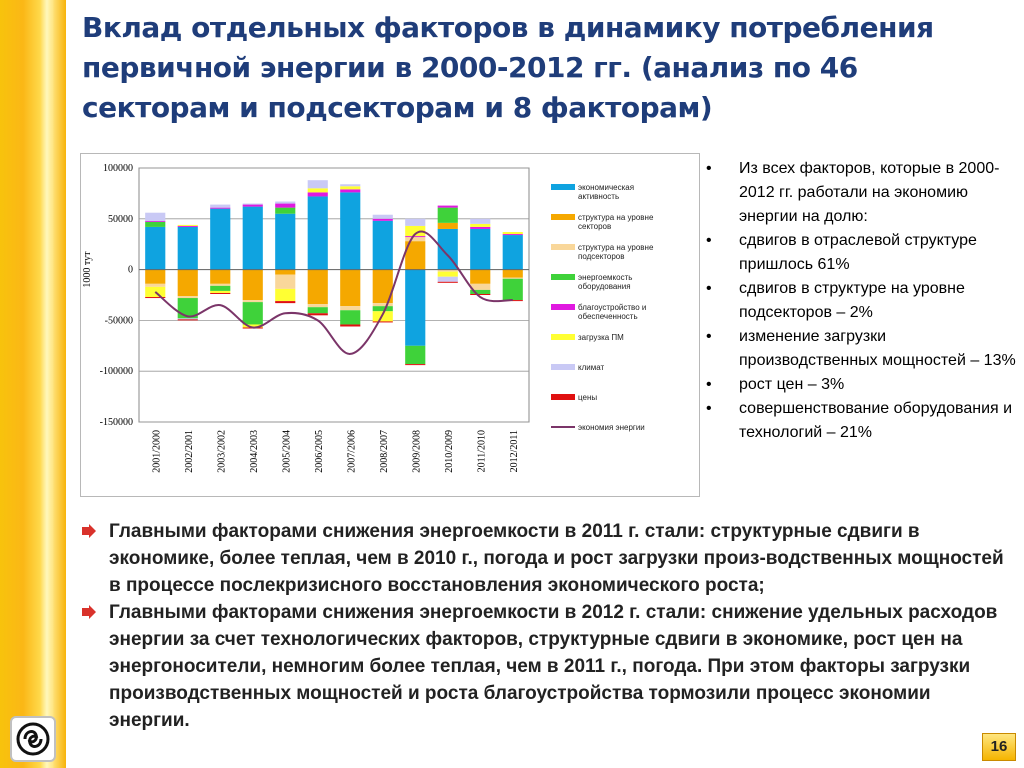 The width and height of the screenshot is (1024, 768). What do you see at coordinates (481, 451) in the screenshot?
I see `x-tick-label: 2011/2010` at bounding box center [481, 451].